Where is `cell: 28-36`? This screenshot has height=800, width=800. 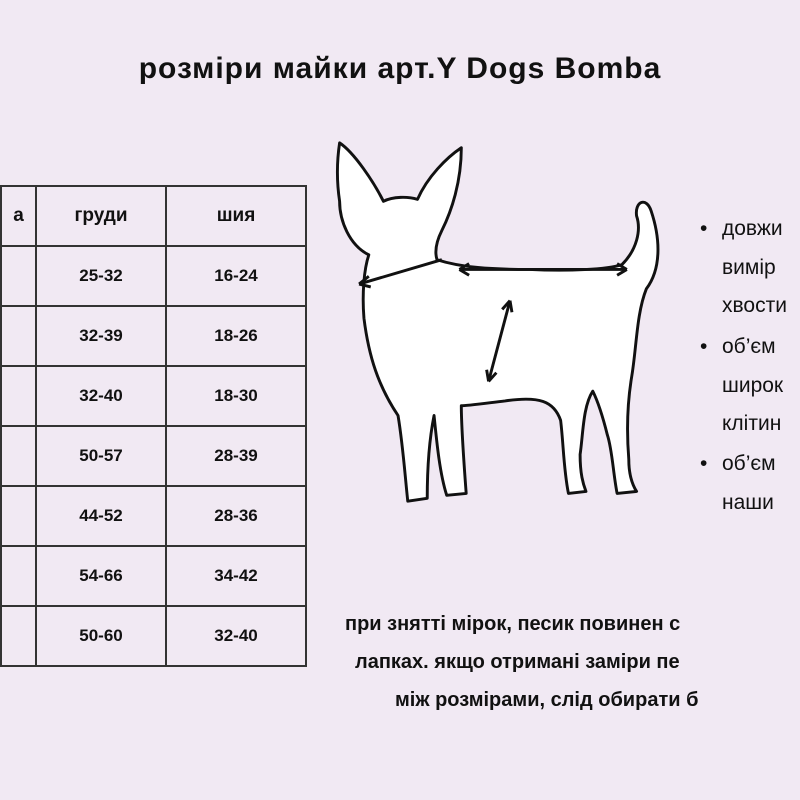 cell: 28-36 is located at coordinates (236, 516).